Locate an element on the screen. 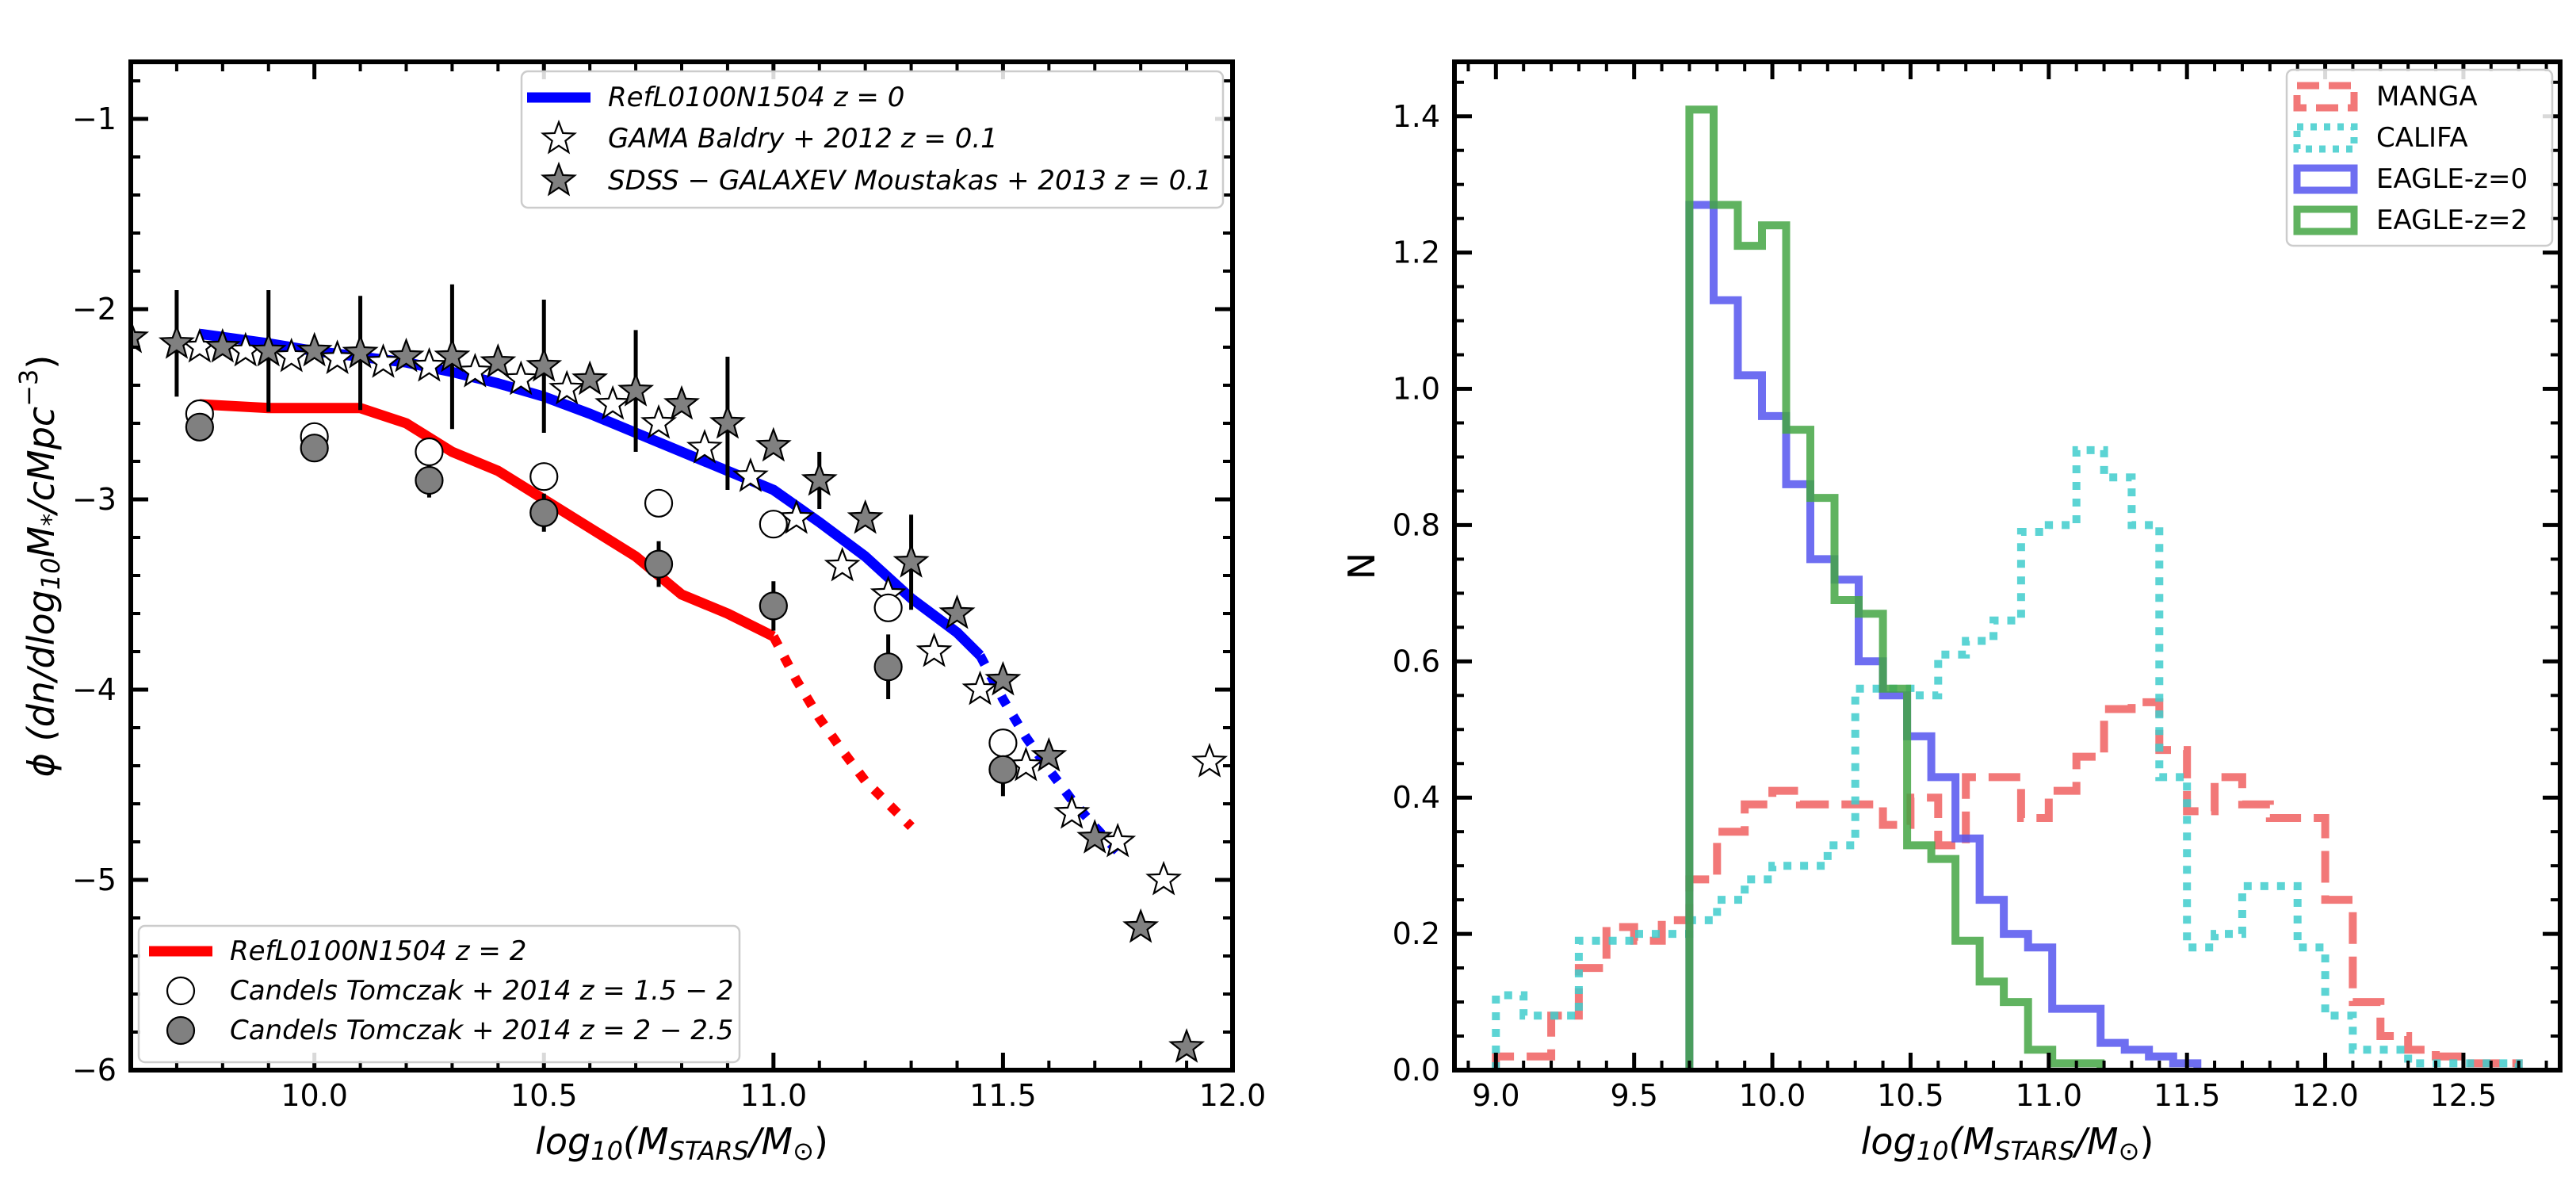  y-tick-label: −2 is located at coordinates (94, 309).